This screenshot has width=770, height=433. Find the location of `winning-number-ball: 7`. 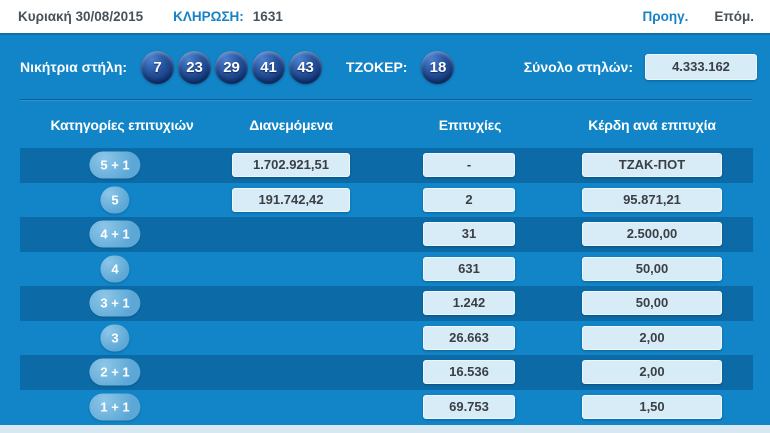

winning-number-ball: 7 is located at coordinates (158, 67).